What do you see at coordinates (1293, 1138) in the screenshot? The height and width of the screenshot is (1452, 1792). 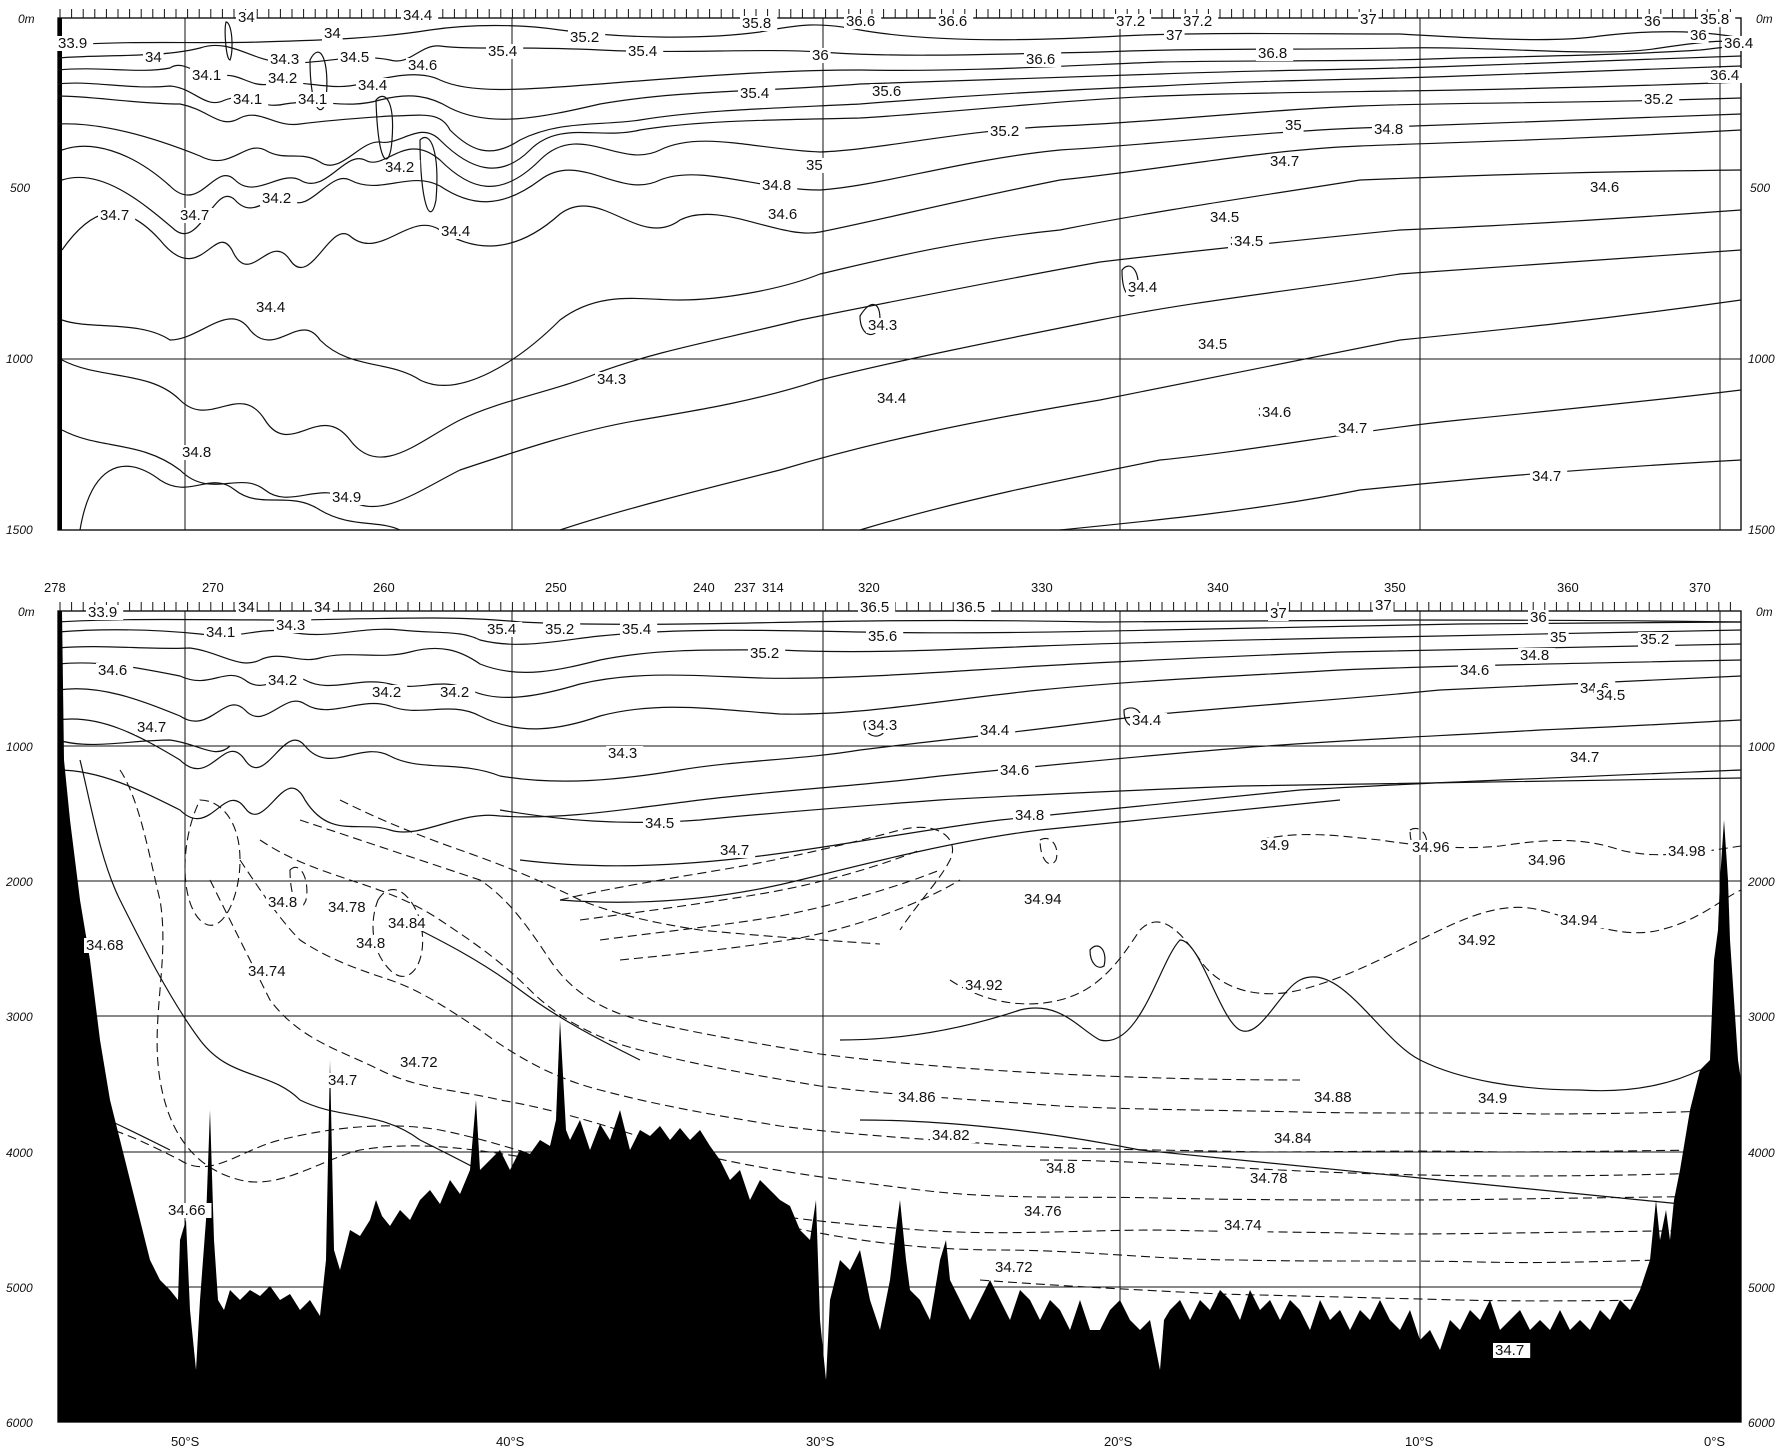 I see `contour-label: 34.84` at bounding box center [1293, 1138].